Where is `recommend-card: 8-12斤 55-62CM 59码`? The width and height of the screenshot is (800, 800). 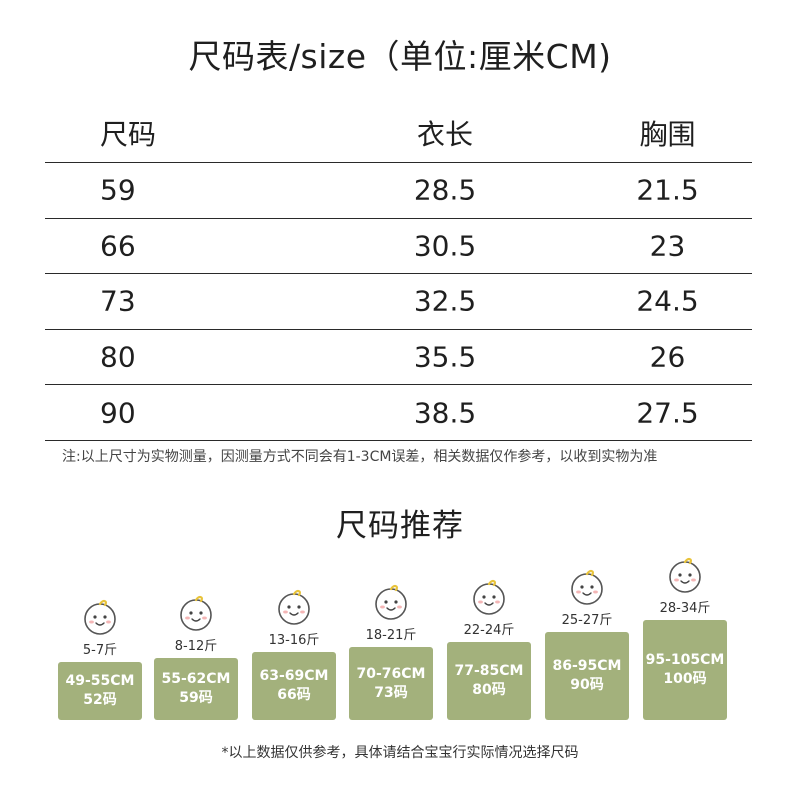 recommend-card: 8-12斤 55-62CM 59码 is located at coordinates (196, 656).